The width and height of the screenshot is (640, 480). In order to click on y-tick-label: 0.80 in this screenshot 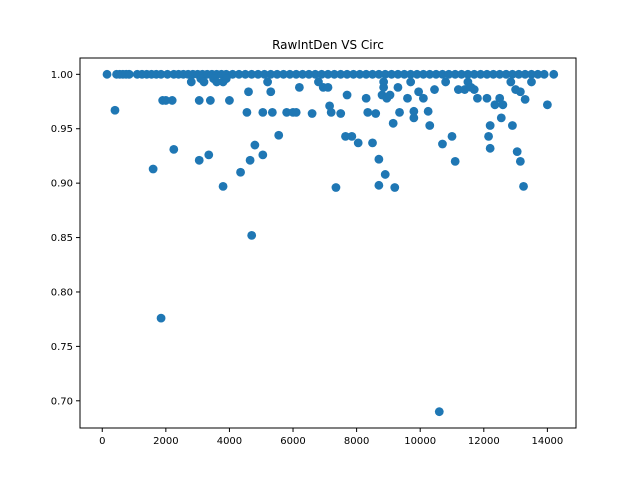, I will do `click(62, 292)`.